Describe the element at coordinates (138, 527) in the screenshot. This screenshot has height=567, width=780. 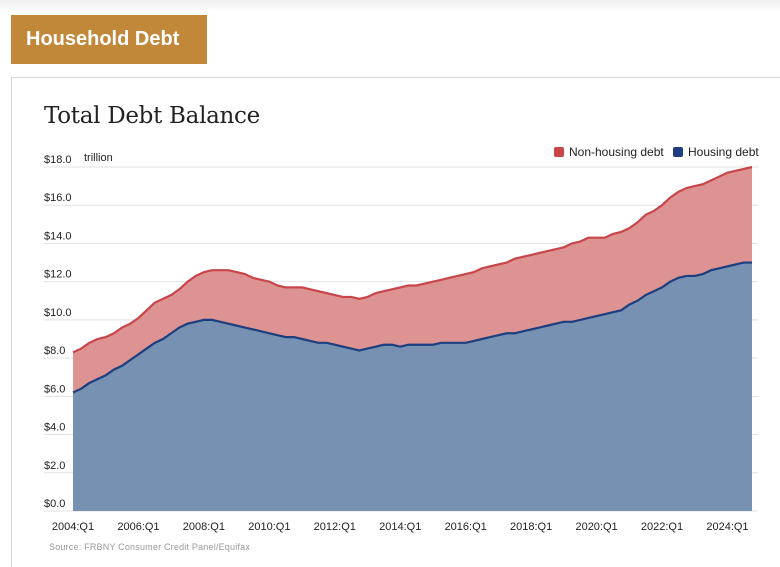
I see `x-tick-label: 2006:Q1` at that location.